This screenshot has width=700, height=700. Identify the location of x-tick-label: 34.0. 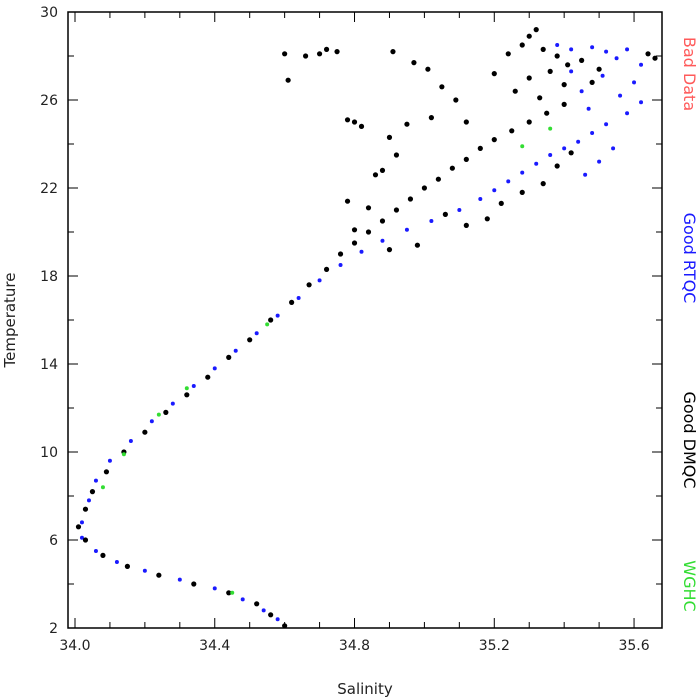
(74, 646).